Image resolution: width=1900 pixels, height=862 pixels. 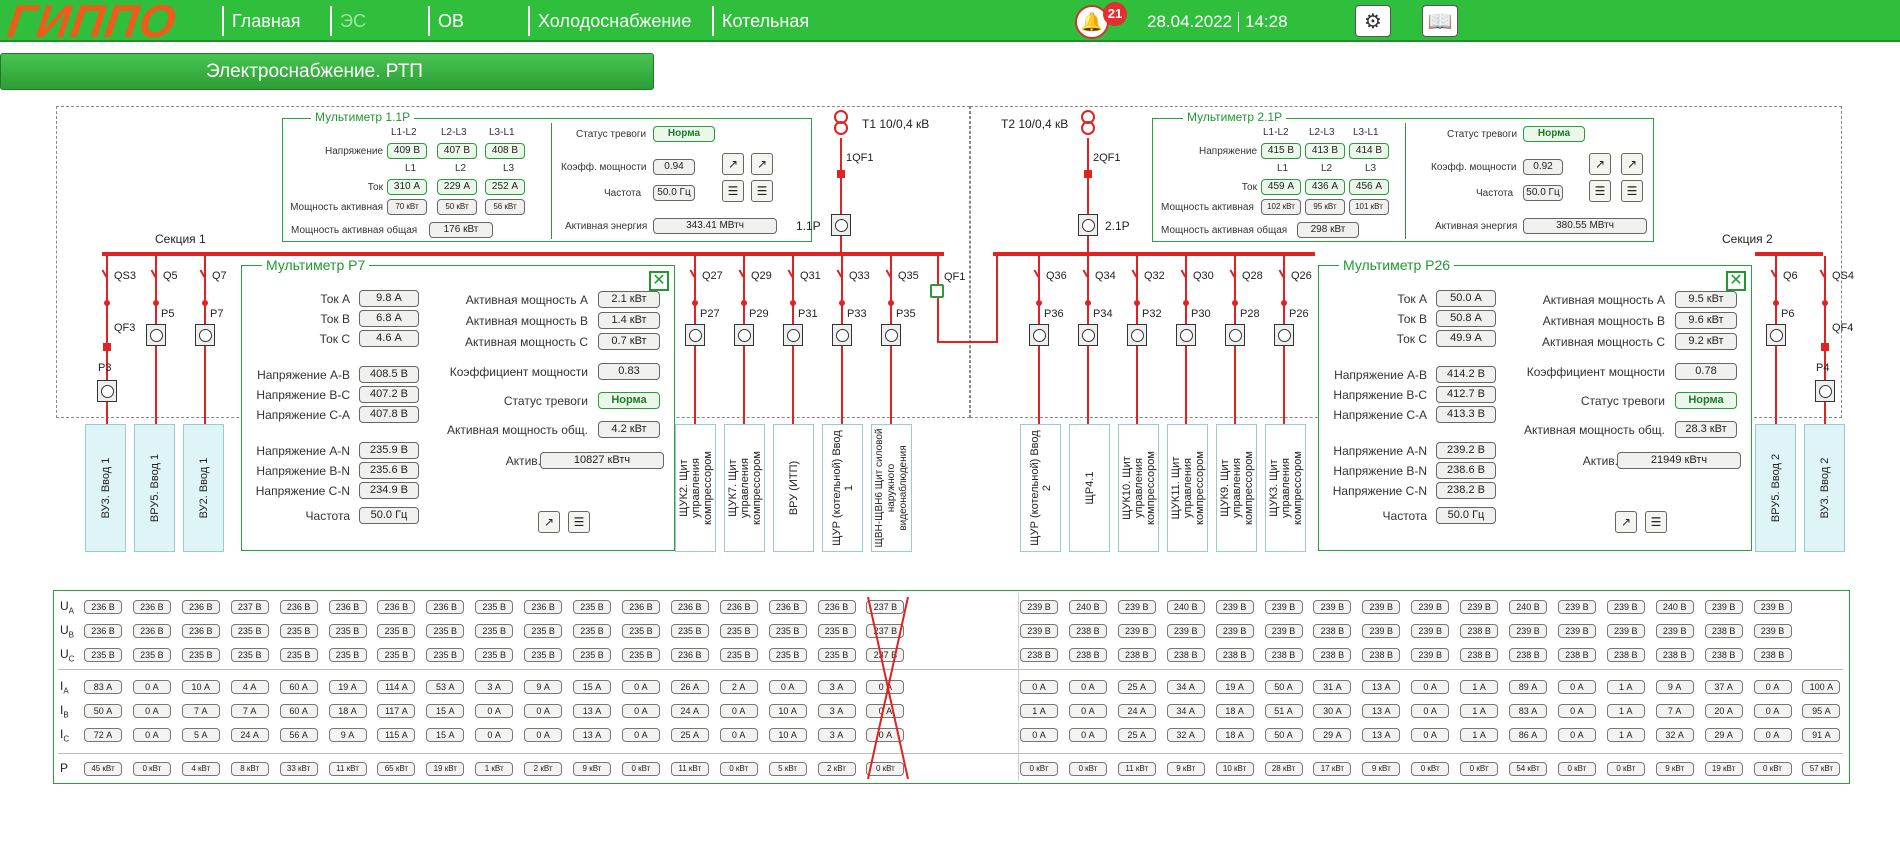 What do you see at coordinates (203, 488) in the screenshot?
I see `feeder-box: ВУ2. Ввод 1` at bounding box center [203, 488].